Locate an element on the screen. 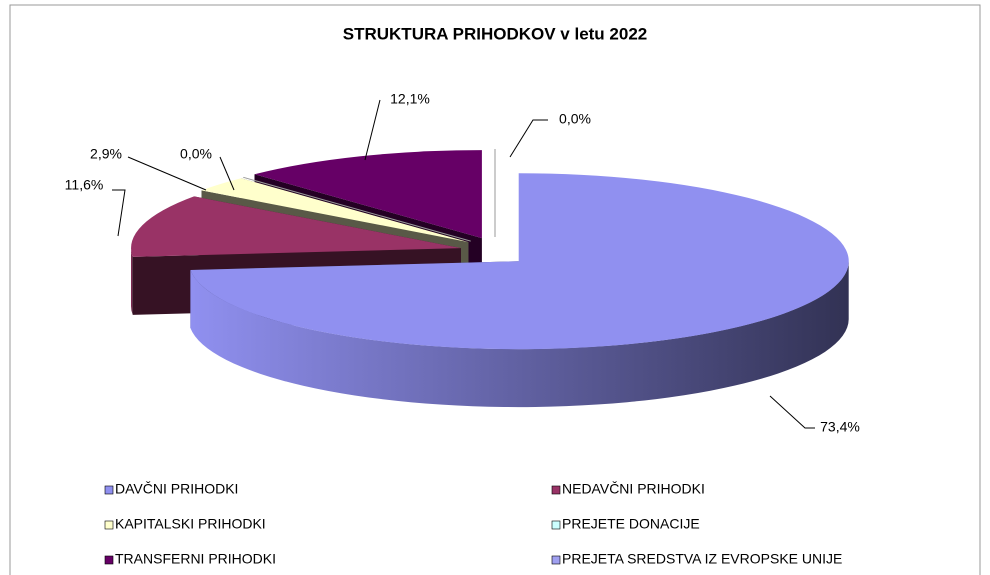  data-label: 12,1% is located at coordinates (410, 99).